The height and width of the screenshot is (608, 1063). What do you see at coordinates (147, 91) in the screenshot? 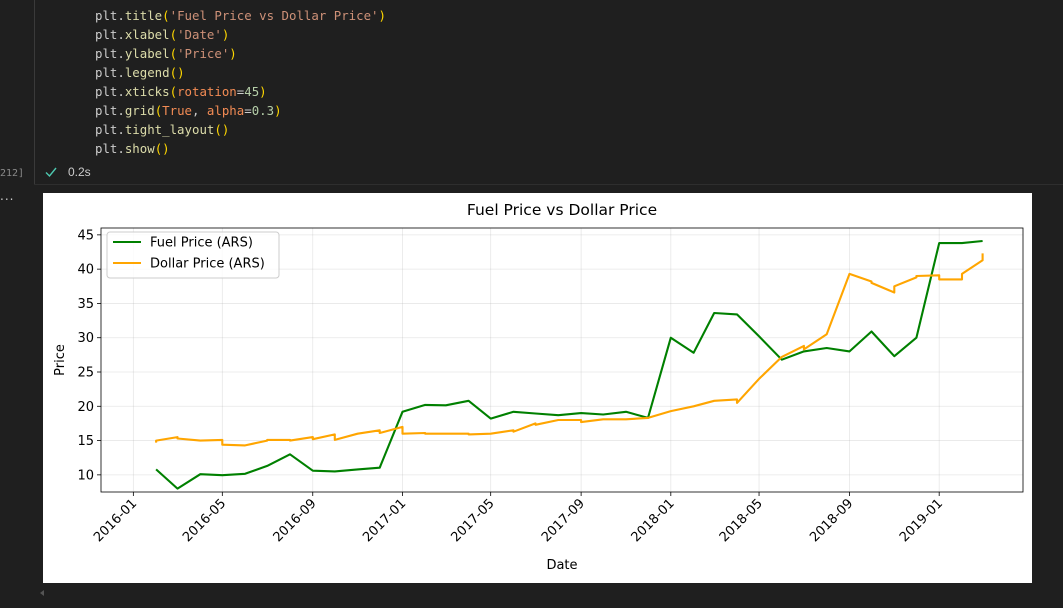
I see `code-token: xticks` at bounding box center [147, 91].